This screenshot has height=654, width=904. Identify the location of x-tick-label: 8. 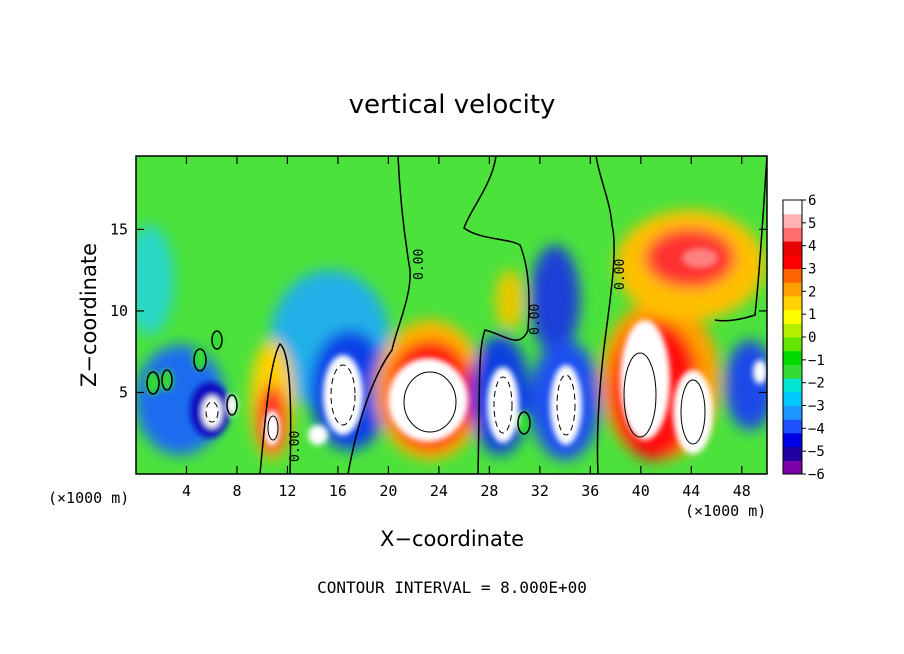
(236, 491).